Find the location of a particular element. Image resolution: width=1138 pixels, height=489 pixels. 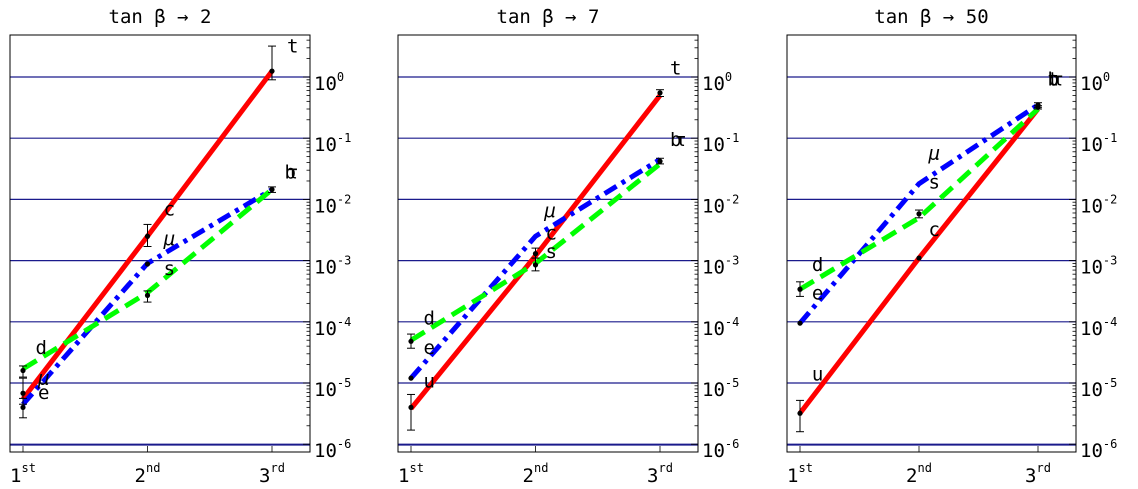

chart-title: tan β → 50 is located at coordinates (931, 17).